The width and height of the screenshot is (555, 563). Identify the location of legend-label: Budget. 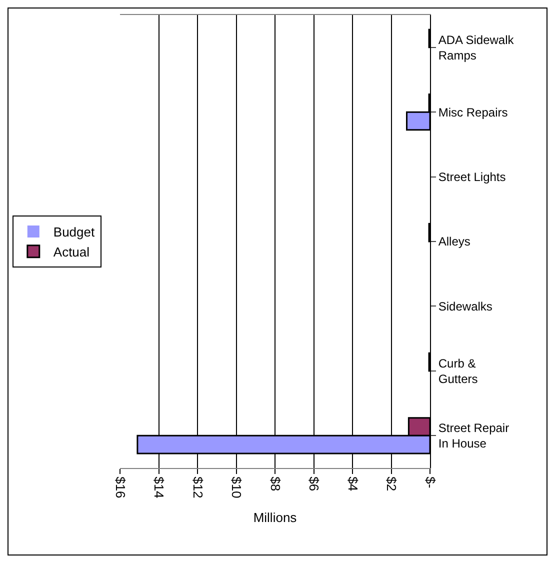
(74, 232).